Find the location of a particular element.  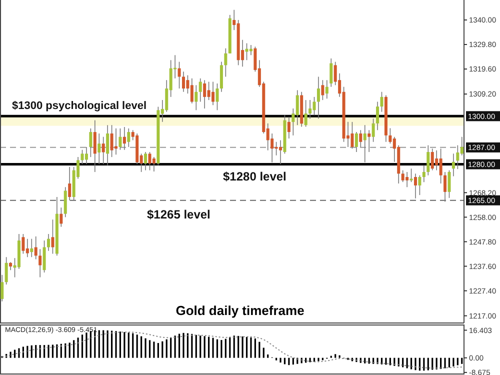

line-series is located at coordinates (232, 350).